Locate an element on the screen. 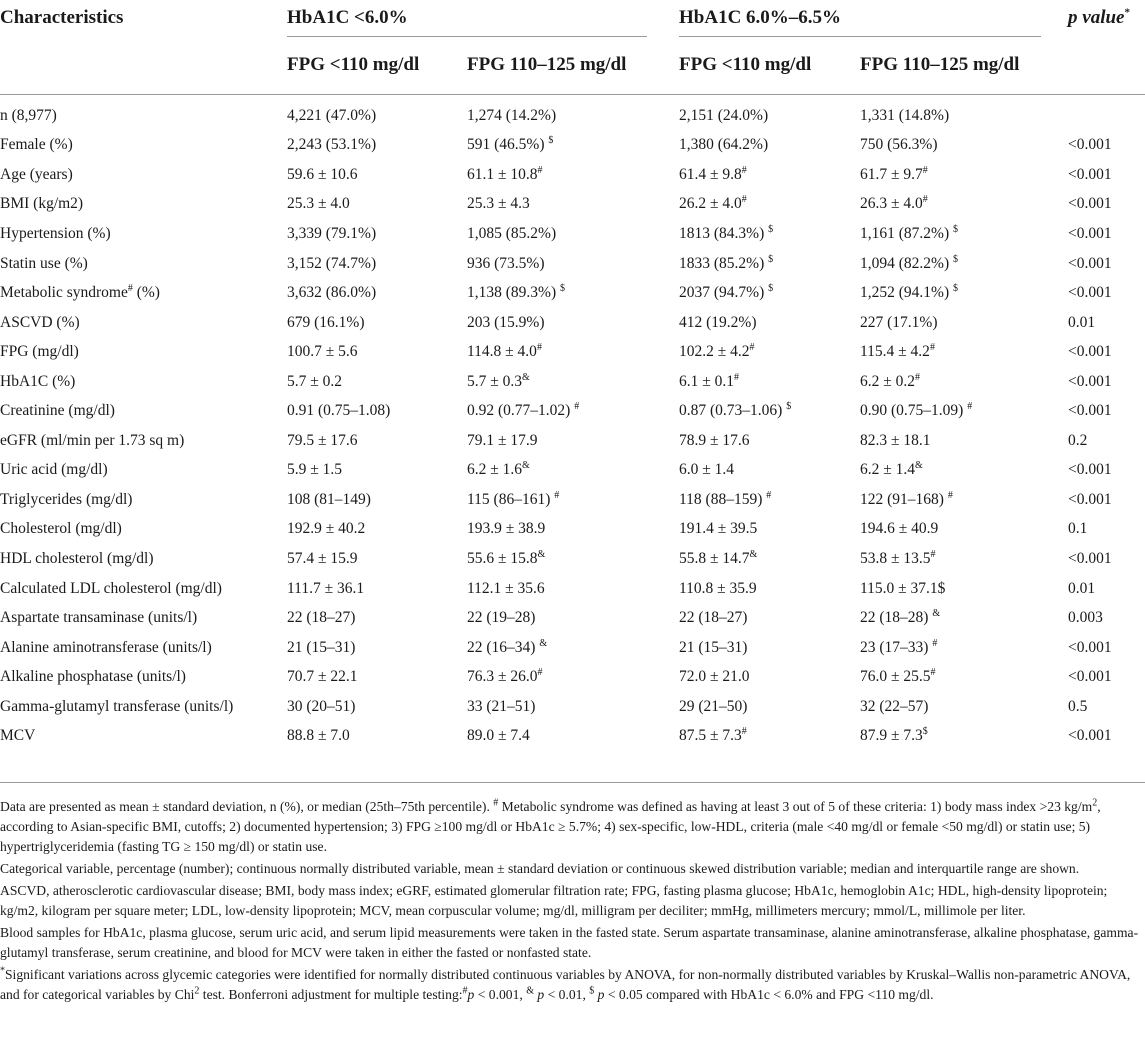 Image resolution: width=1145 pixels, height=1050 pixels. row-label: eGFR (ml/min per 1.73 sq m) is located at coordinates (92, 440).